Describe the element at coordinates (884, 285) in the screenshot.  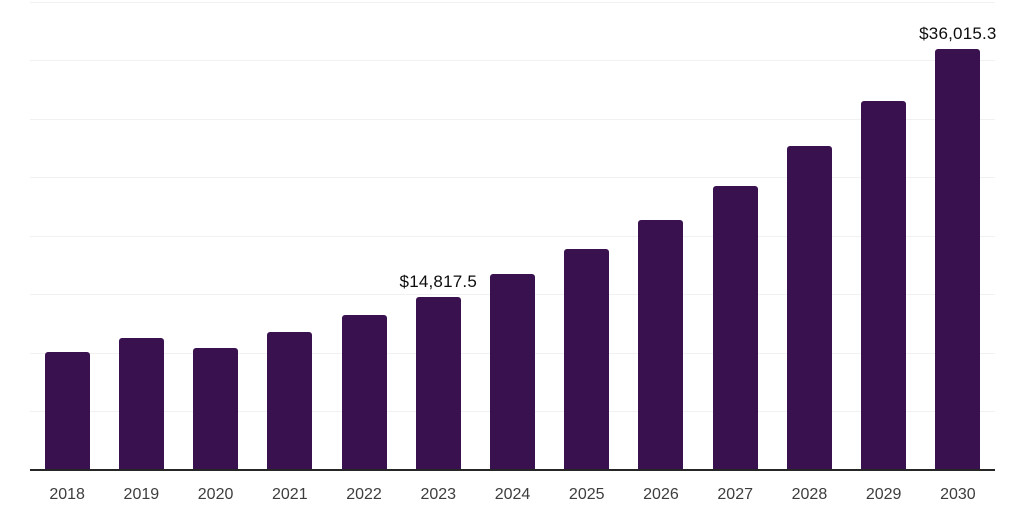
I see `bar-2029` at that location.